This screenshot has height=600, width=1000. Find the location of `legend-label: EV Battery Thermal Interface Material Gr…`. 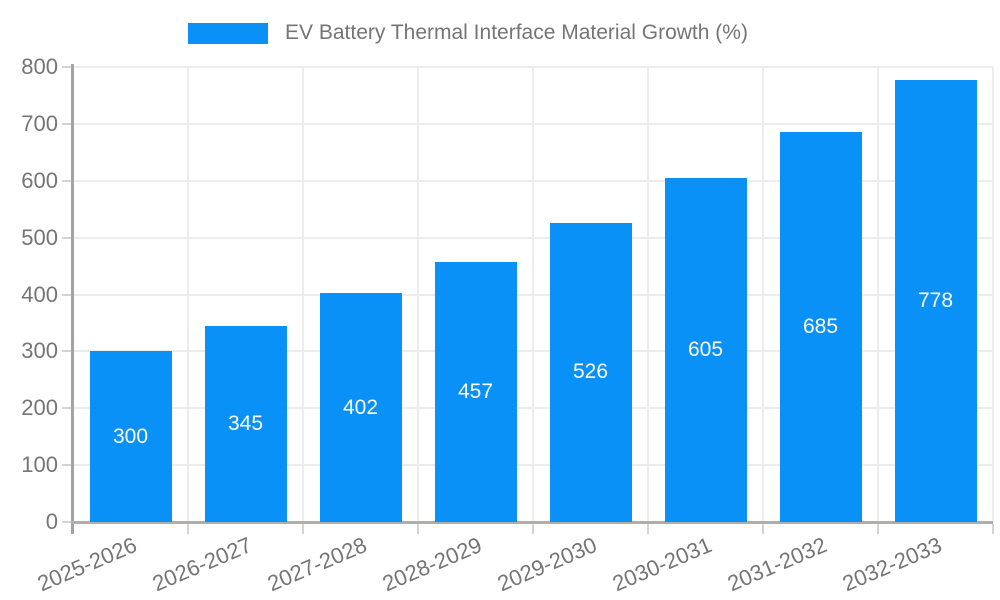

legend-label: EV Battery Thermal Interface Material Gr… is located at coordinates (516, 32).